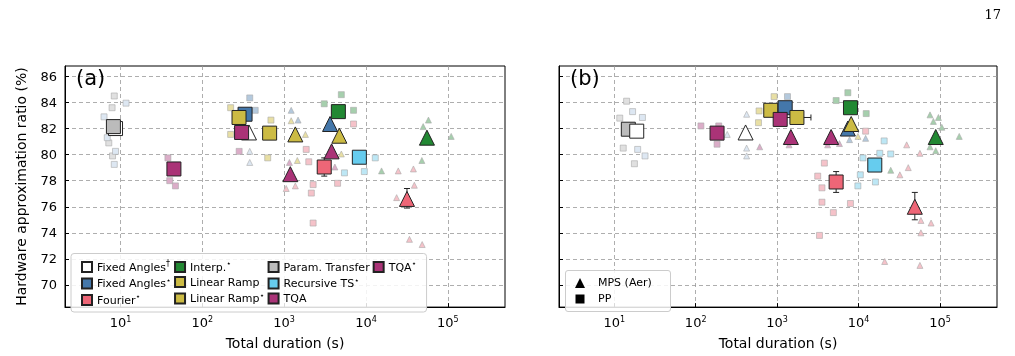 This screenshot has height=356, width=1015. Describe the element at coordinates (227, 297) in the screenshot. I see `legend-label: Linear Ramp⋆` at that location.